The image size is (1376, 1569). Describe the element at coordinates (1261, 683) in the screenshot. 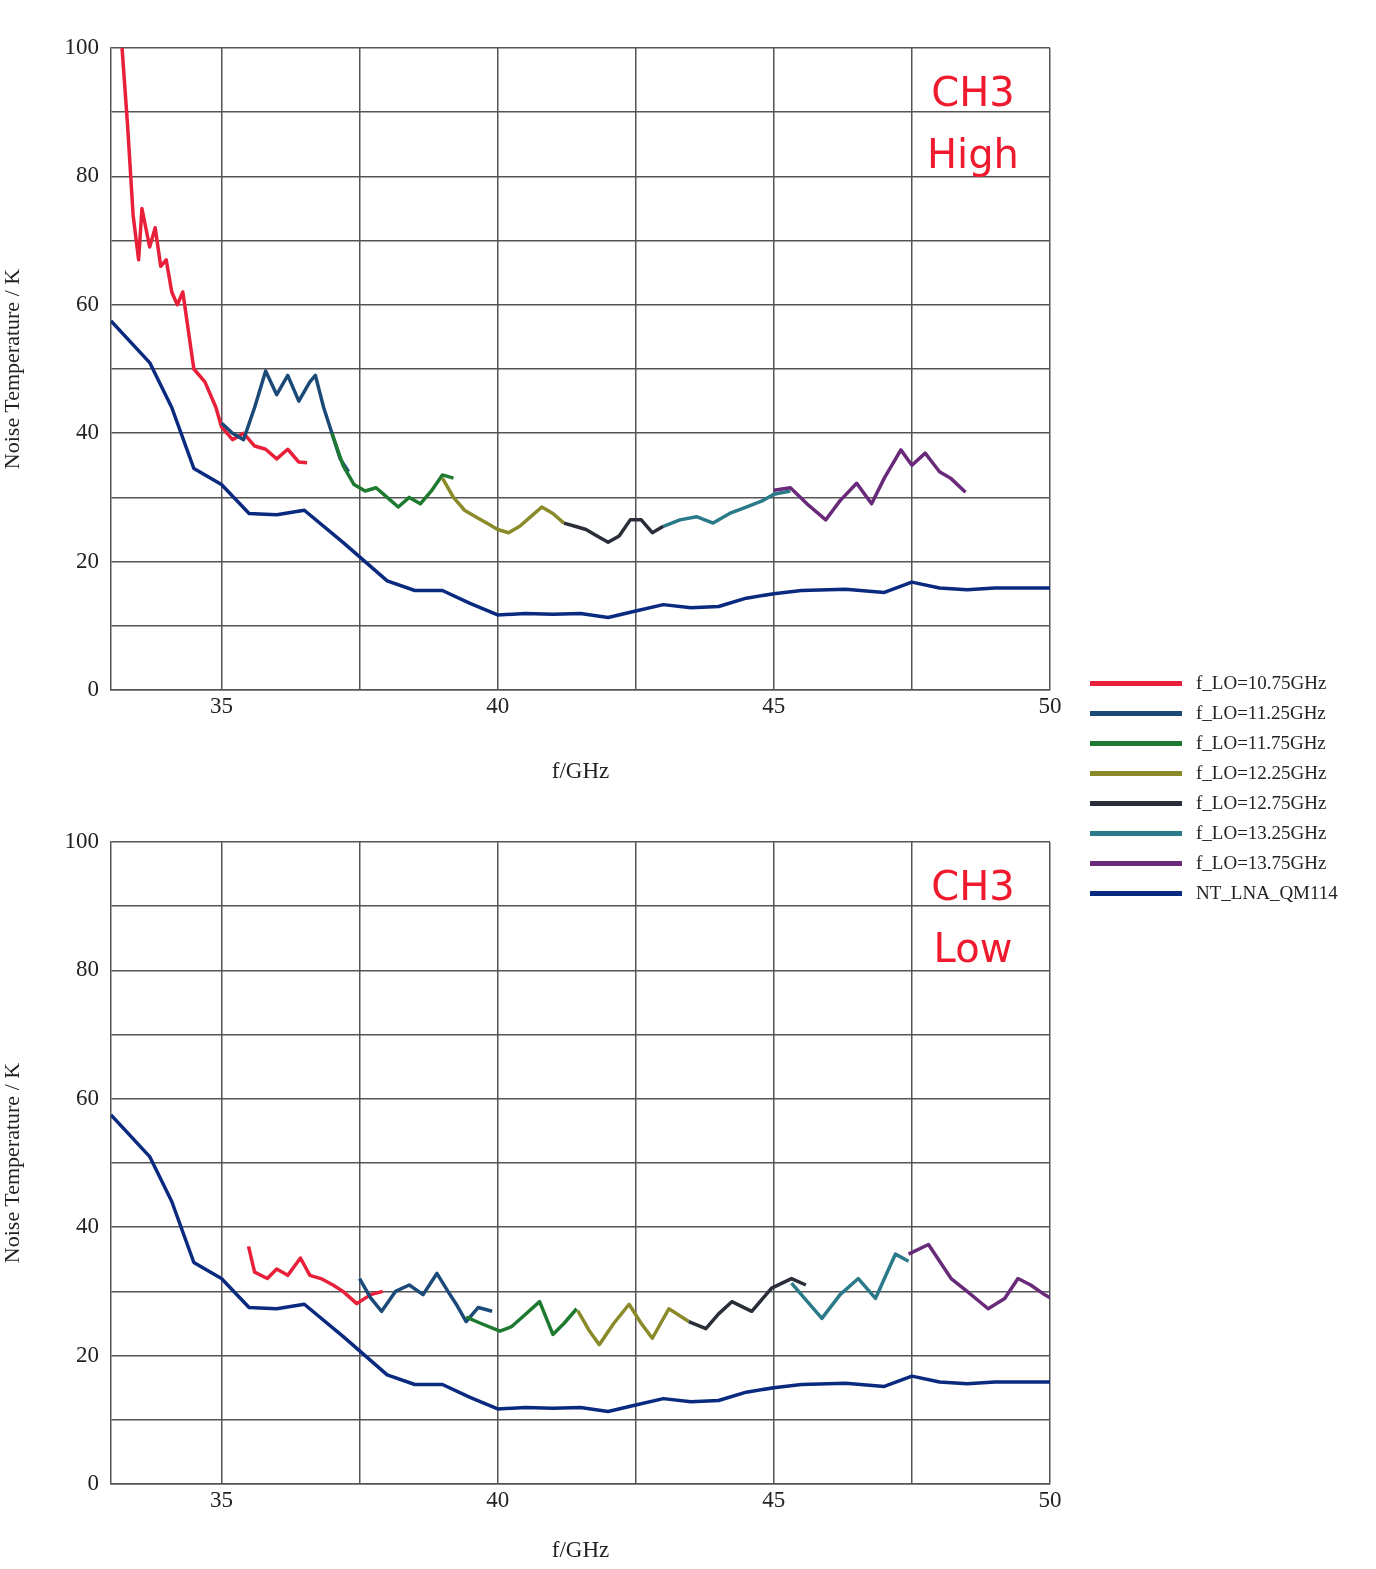

I see `legend-label: f_LO=10.75GHz` at that location.